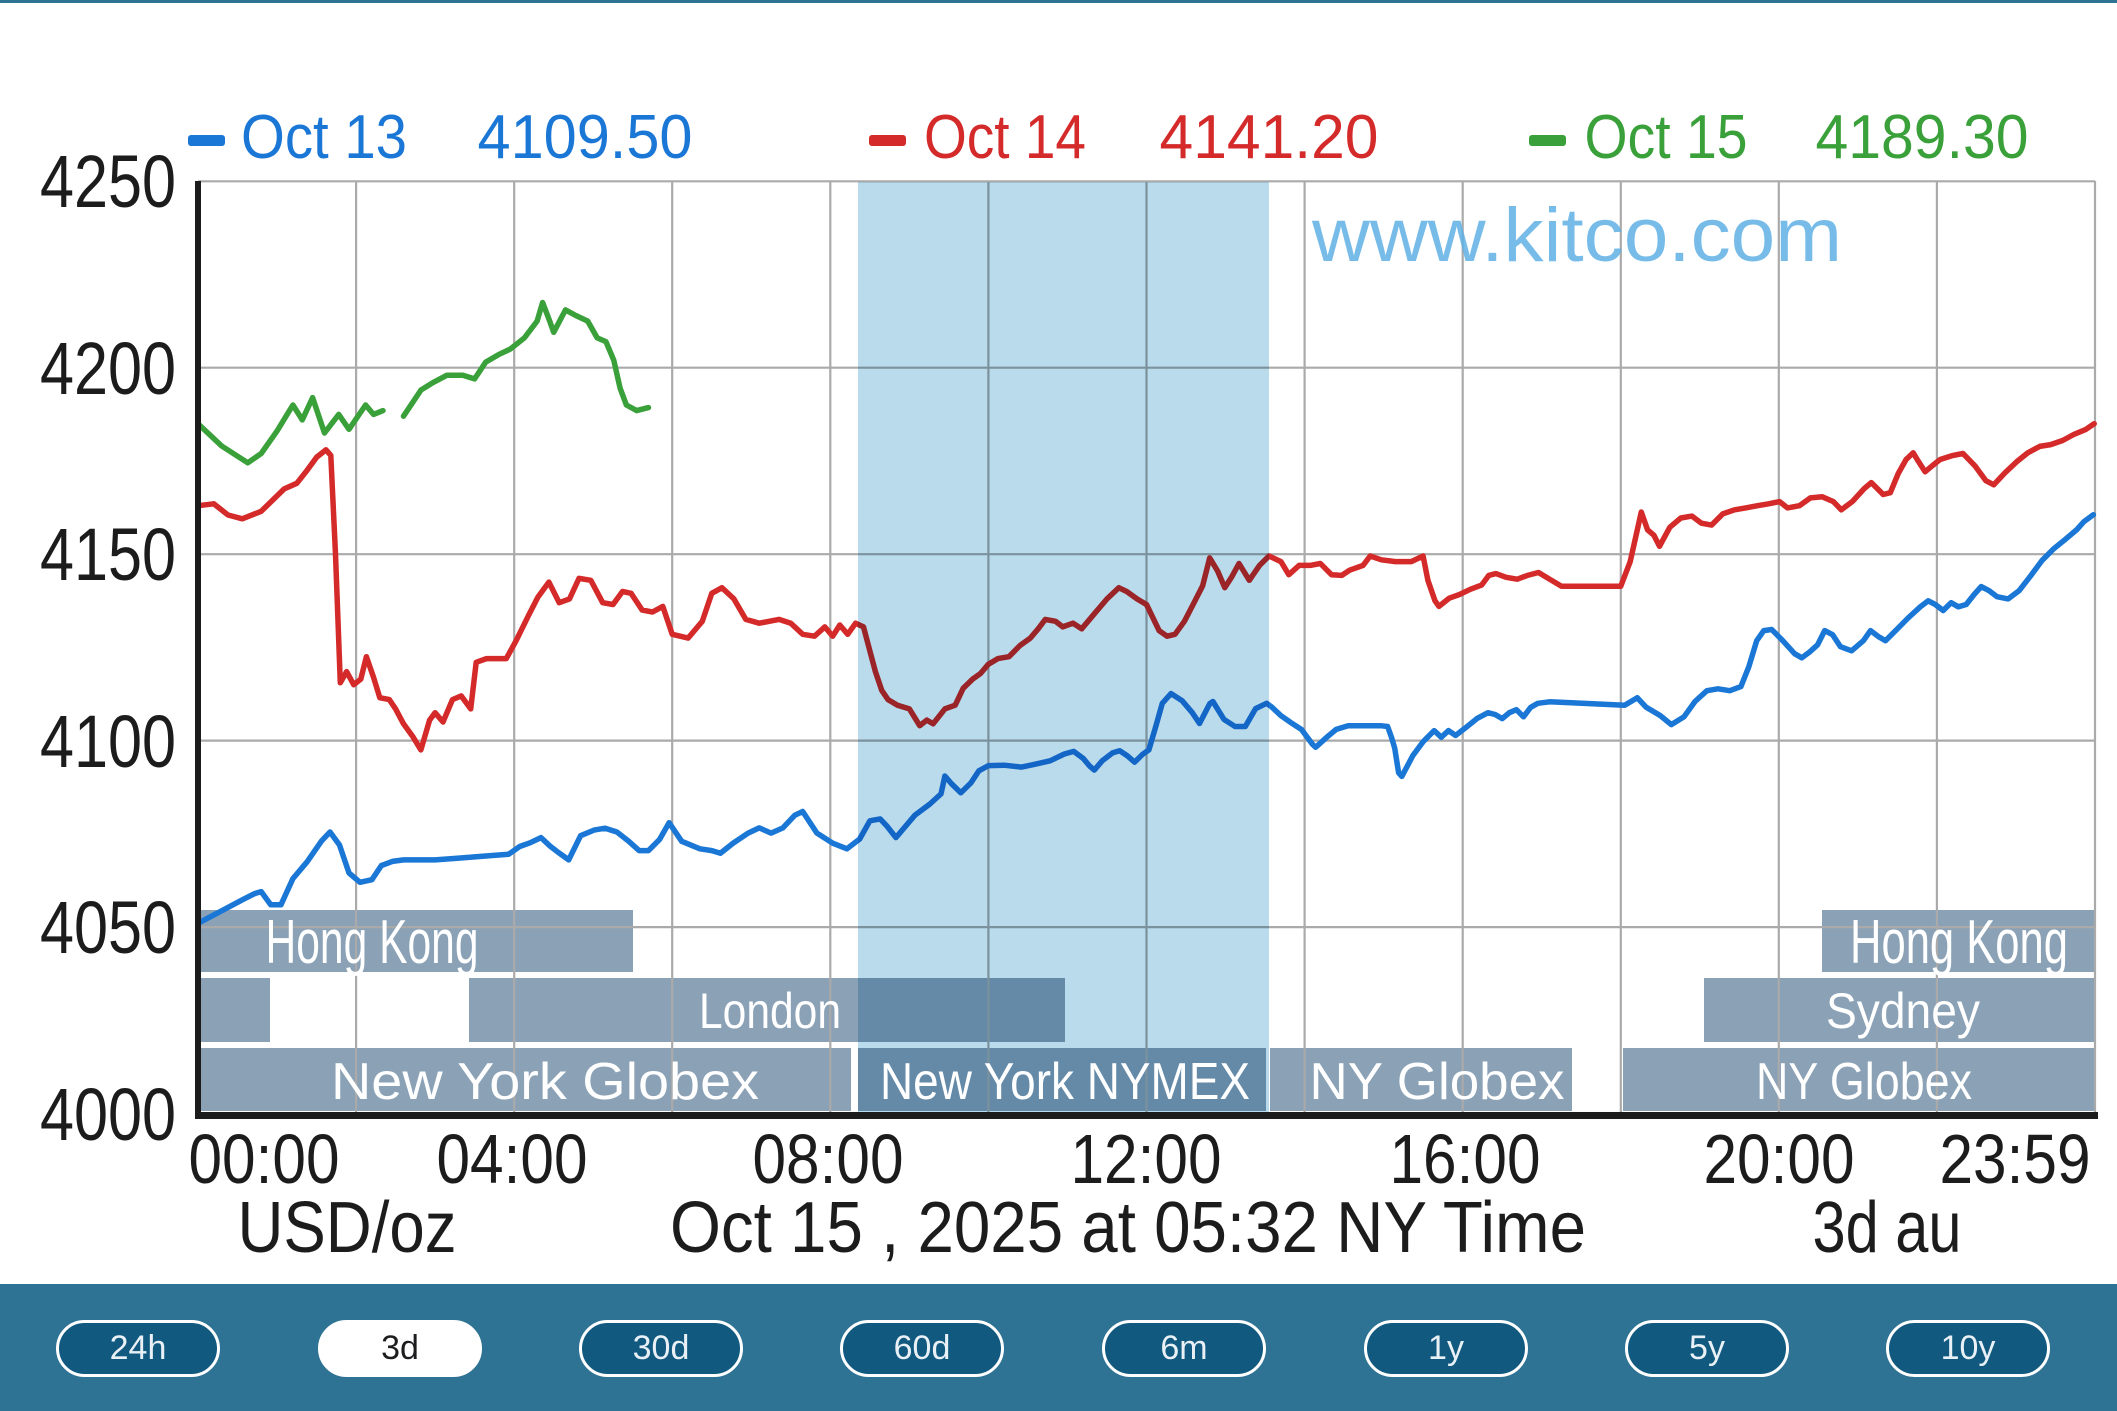 The width and height of the screenshot is (2117, 1411). What do you see at coordinates (1666, 137) in the screenshot?
I see `svg-text: Oct 15` at bounding box center [1666, 137].